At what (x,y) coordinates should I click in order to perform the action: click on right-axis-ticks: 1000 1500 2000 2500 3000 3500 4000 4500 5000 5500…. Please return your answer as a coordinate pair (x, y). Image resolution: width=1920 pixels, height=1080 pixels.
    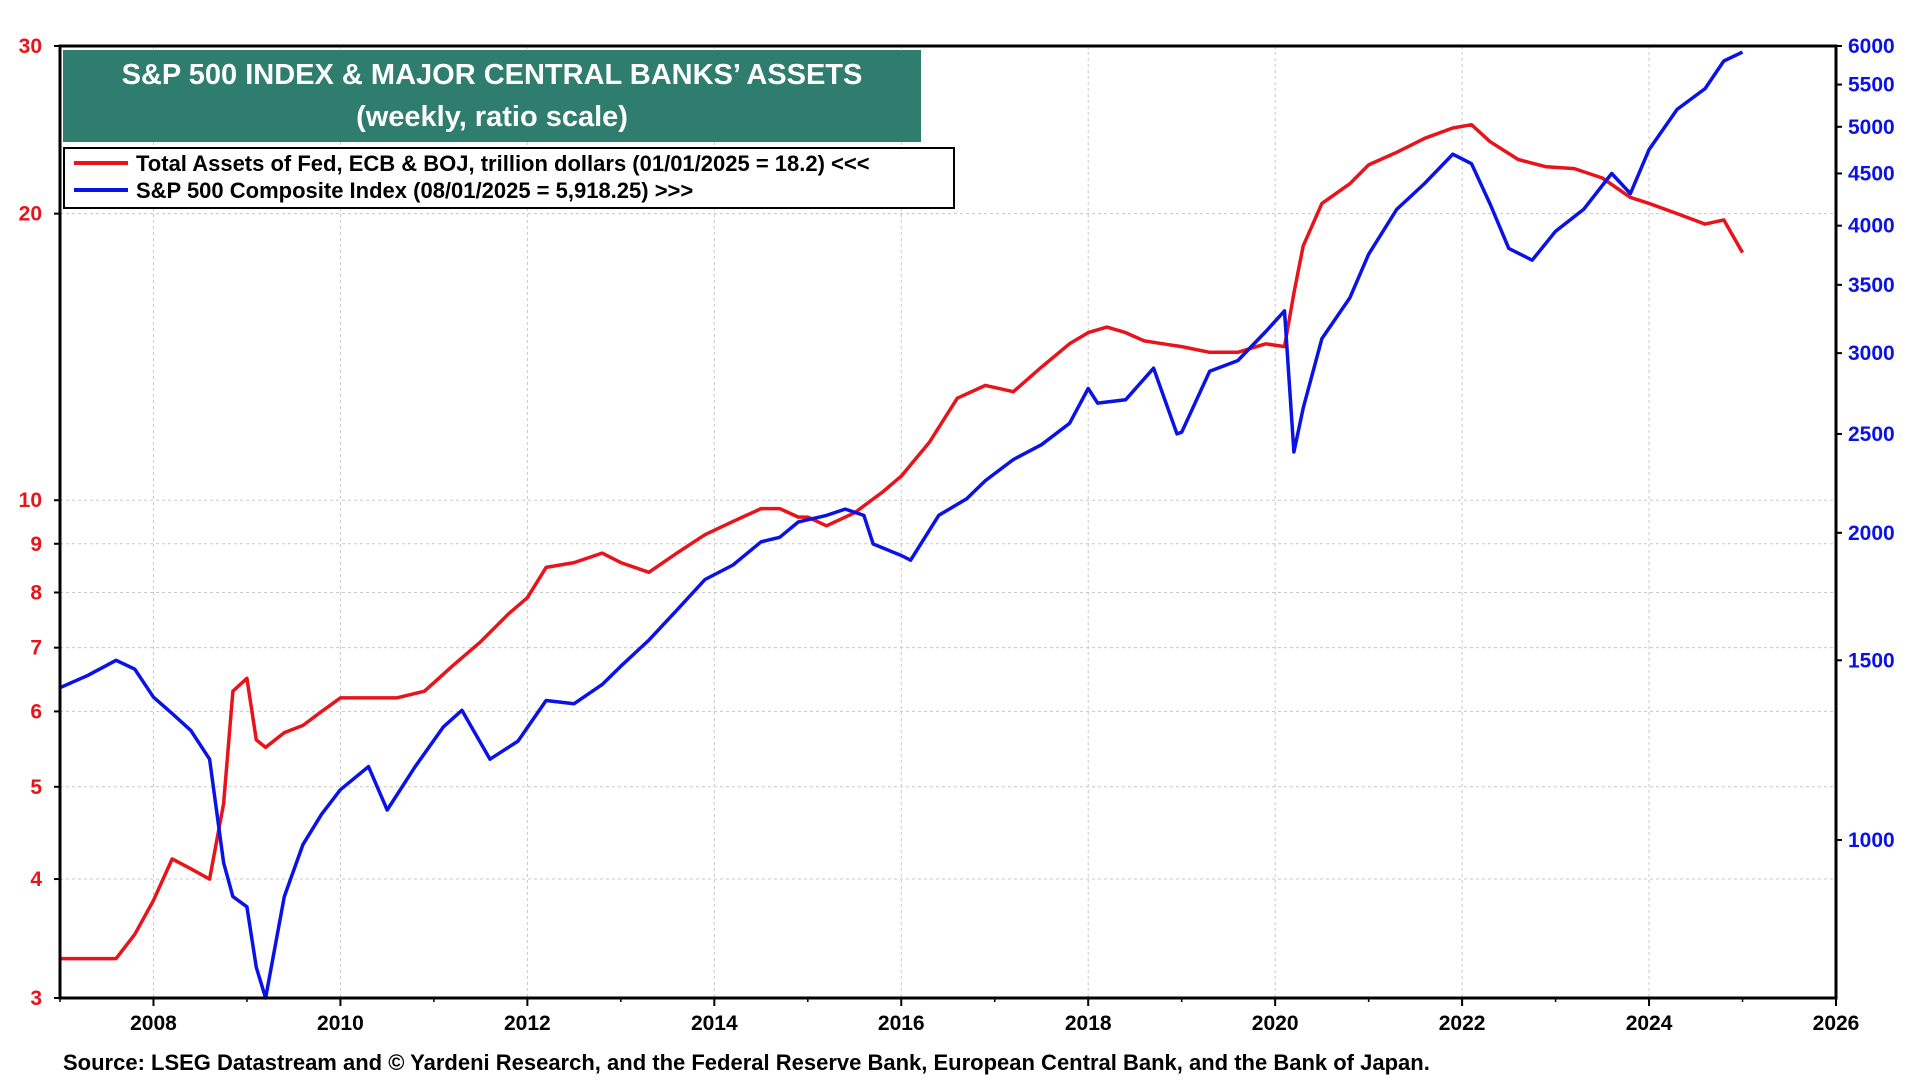
    Looking at the image, I should click on (1865, 443).